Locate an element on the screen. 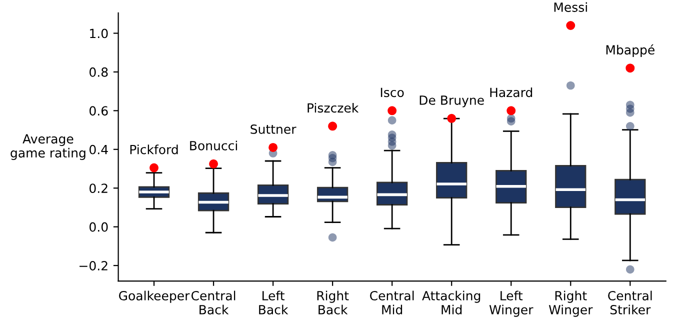  y-tick-label: 0.2 is located at coordinates (99, 189).